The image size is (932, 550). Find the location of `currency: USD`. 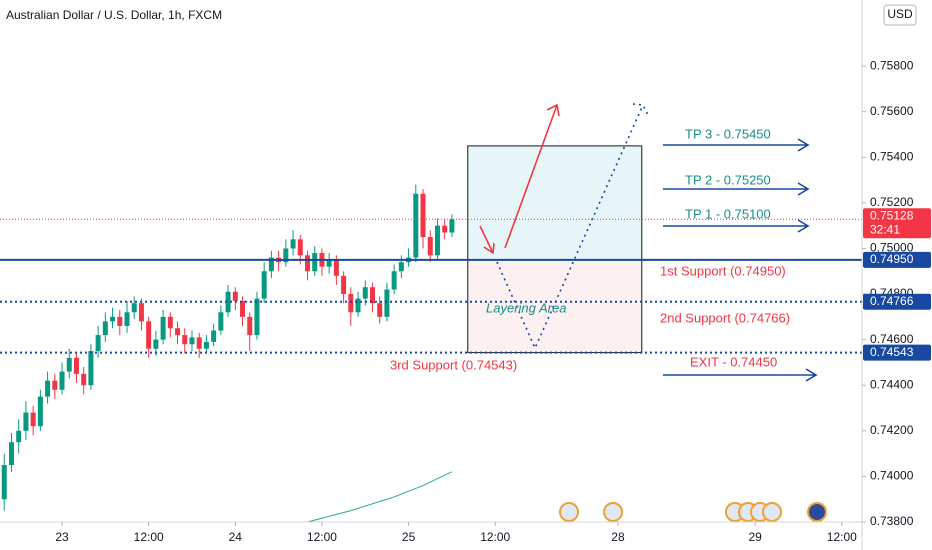

currency: USD is located at coordinates (900, 14).